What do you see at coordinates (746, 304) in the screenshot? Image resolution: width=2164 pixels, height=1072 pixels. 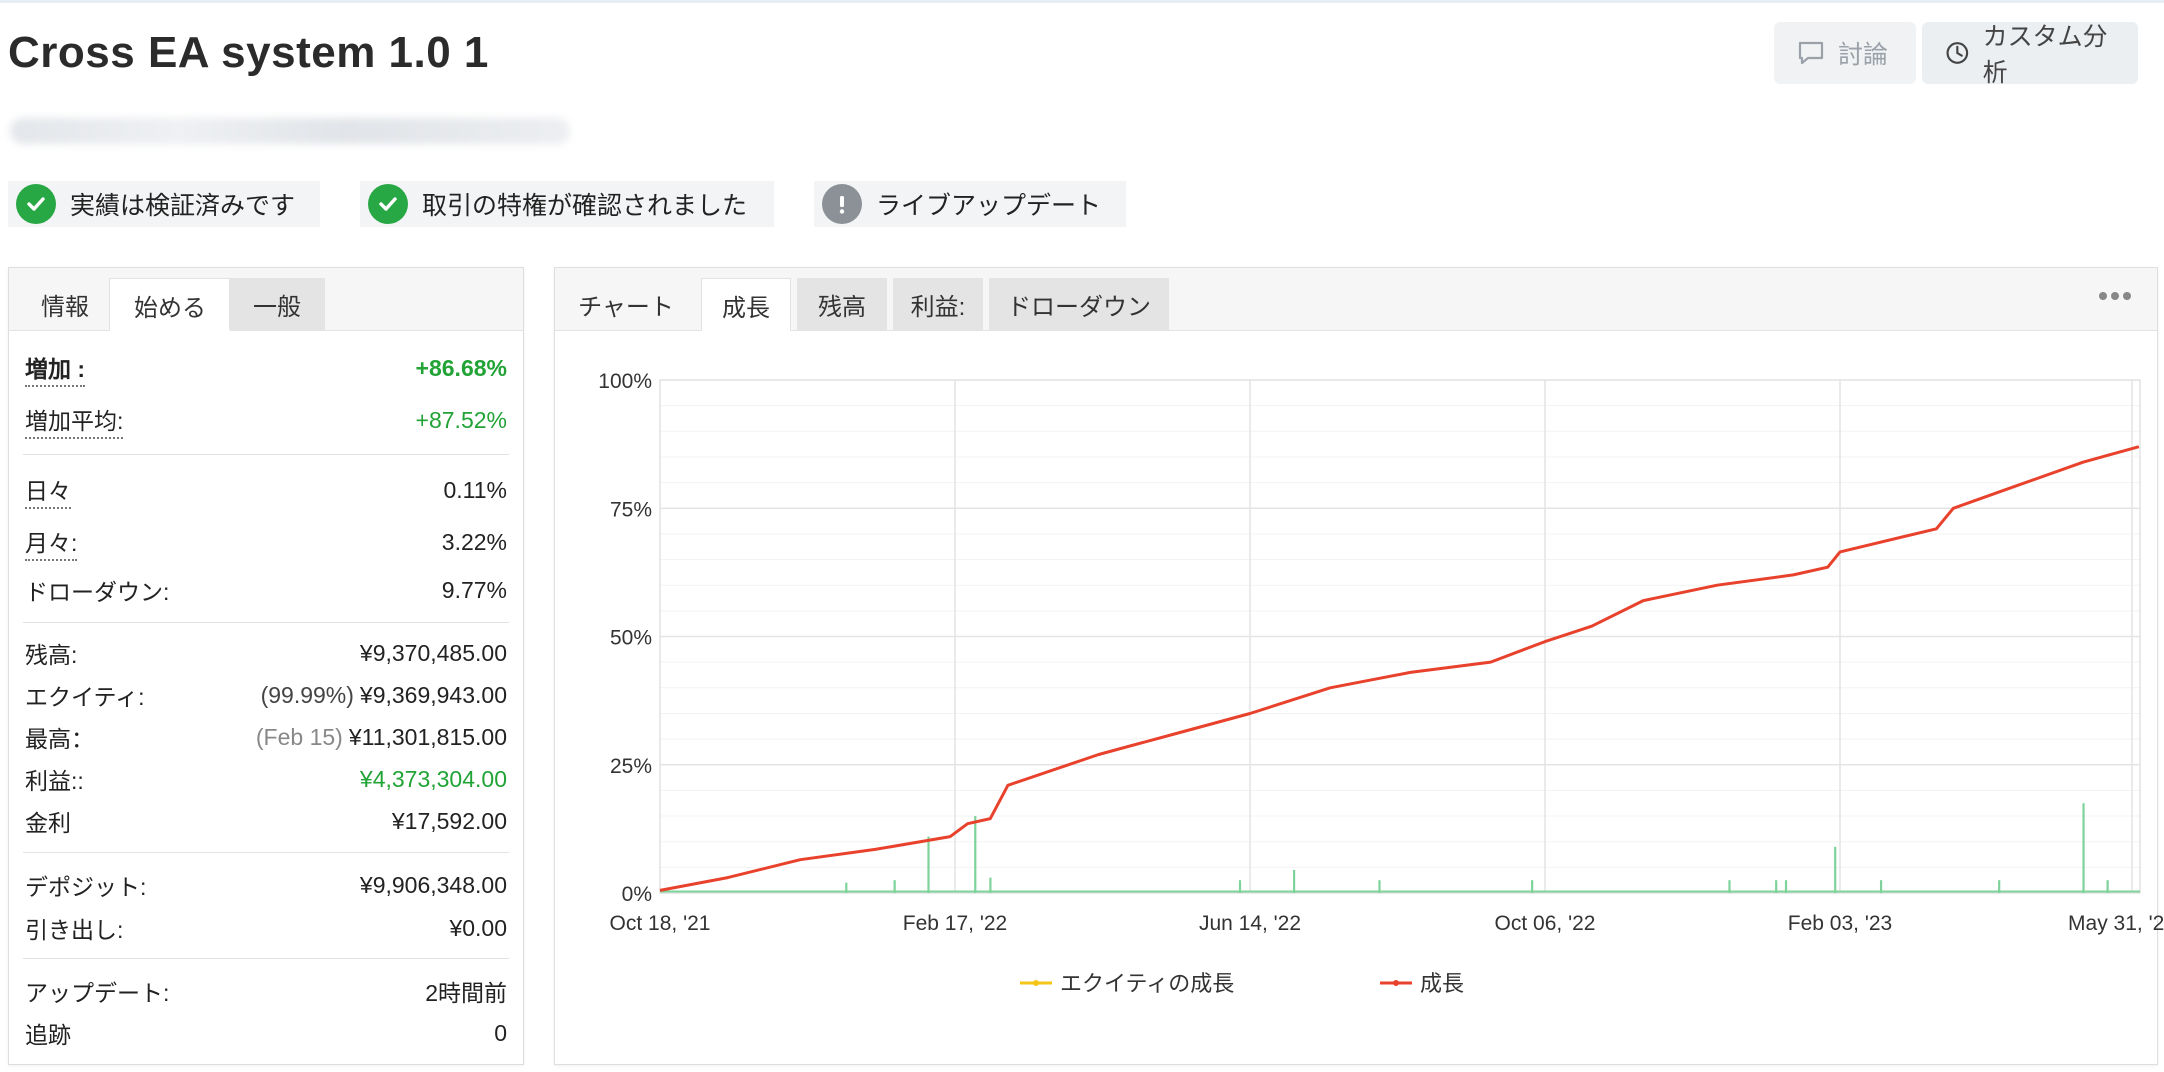 I see `tab-growth: 成長` at bounding box center [746, 304].